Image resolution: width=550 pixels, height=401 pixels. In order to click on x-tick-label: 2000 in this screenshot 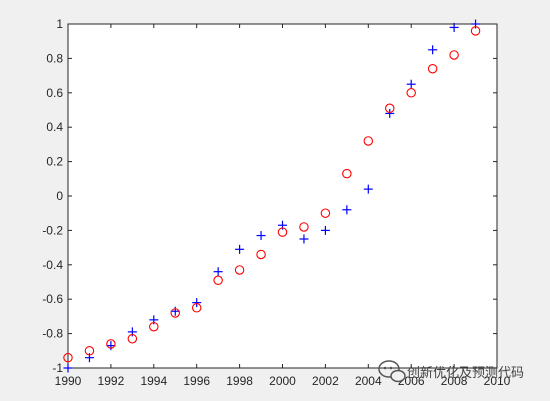, I will do `click(282, 381)`.